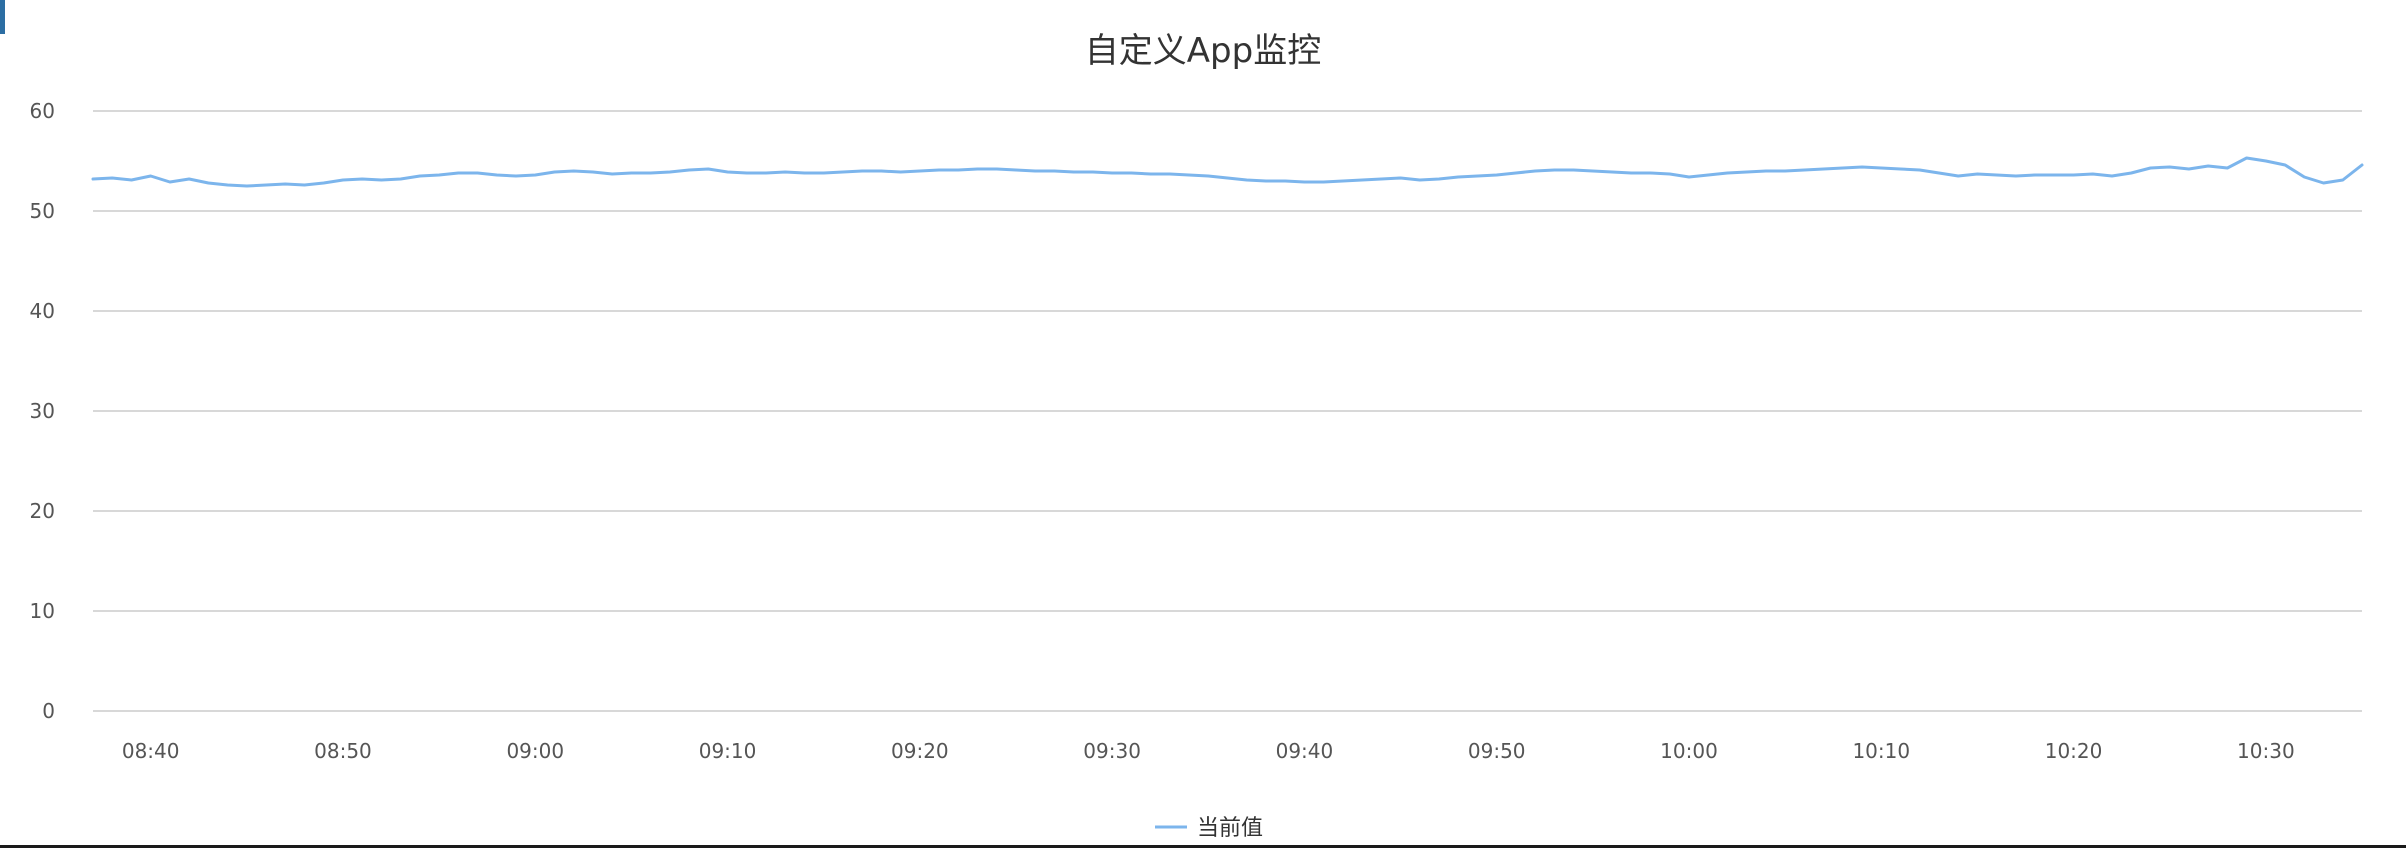 This screenshot has height=856, width=2406. I want to click on x-tick-label: 10:30, so click(2266, 751).